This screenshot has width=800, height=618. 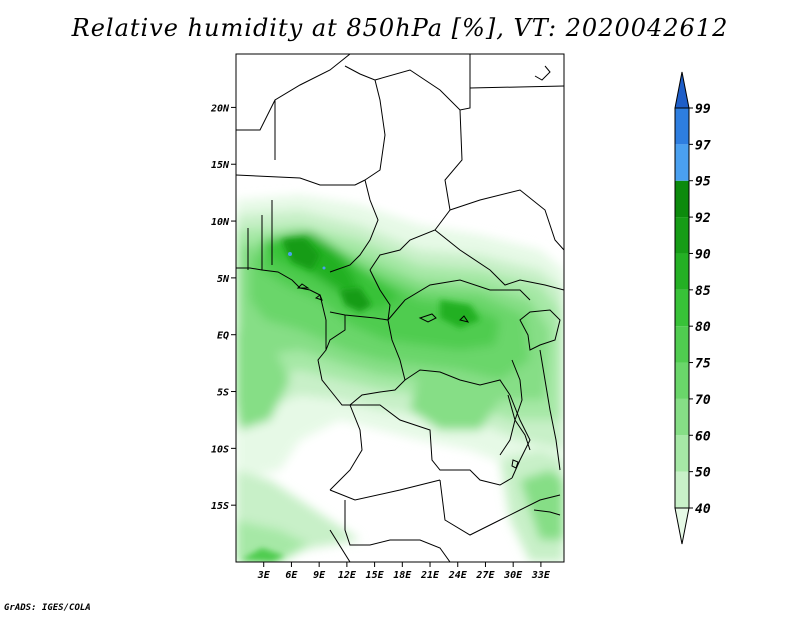 I want to click on lat-tick-label: 20N, so click(x=220, y=108).